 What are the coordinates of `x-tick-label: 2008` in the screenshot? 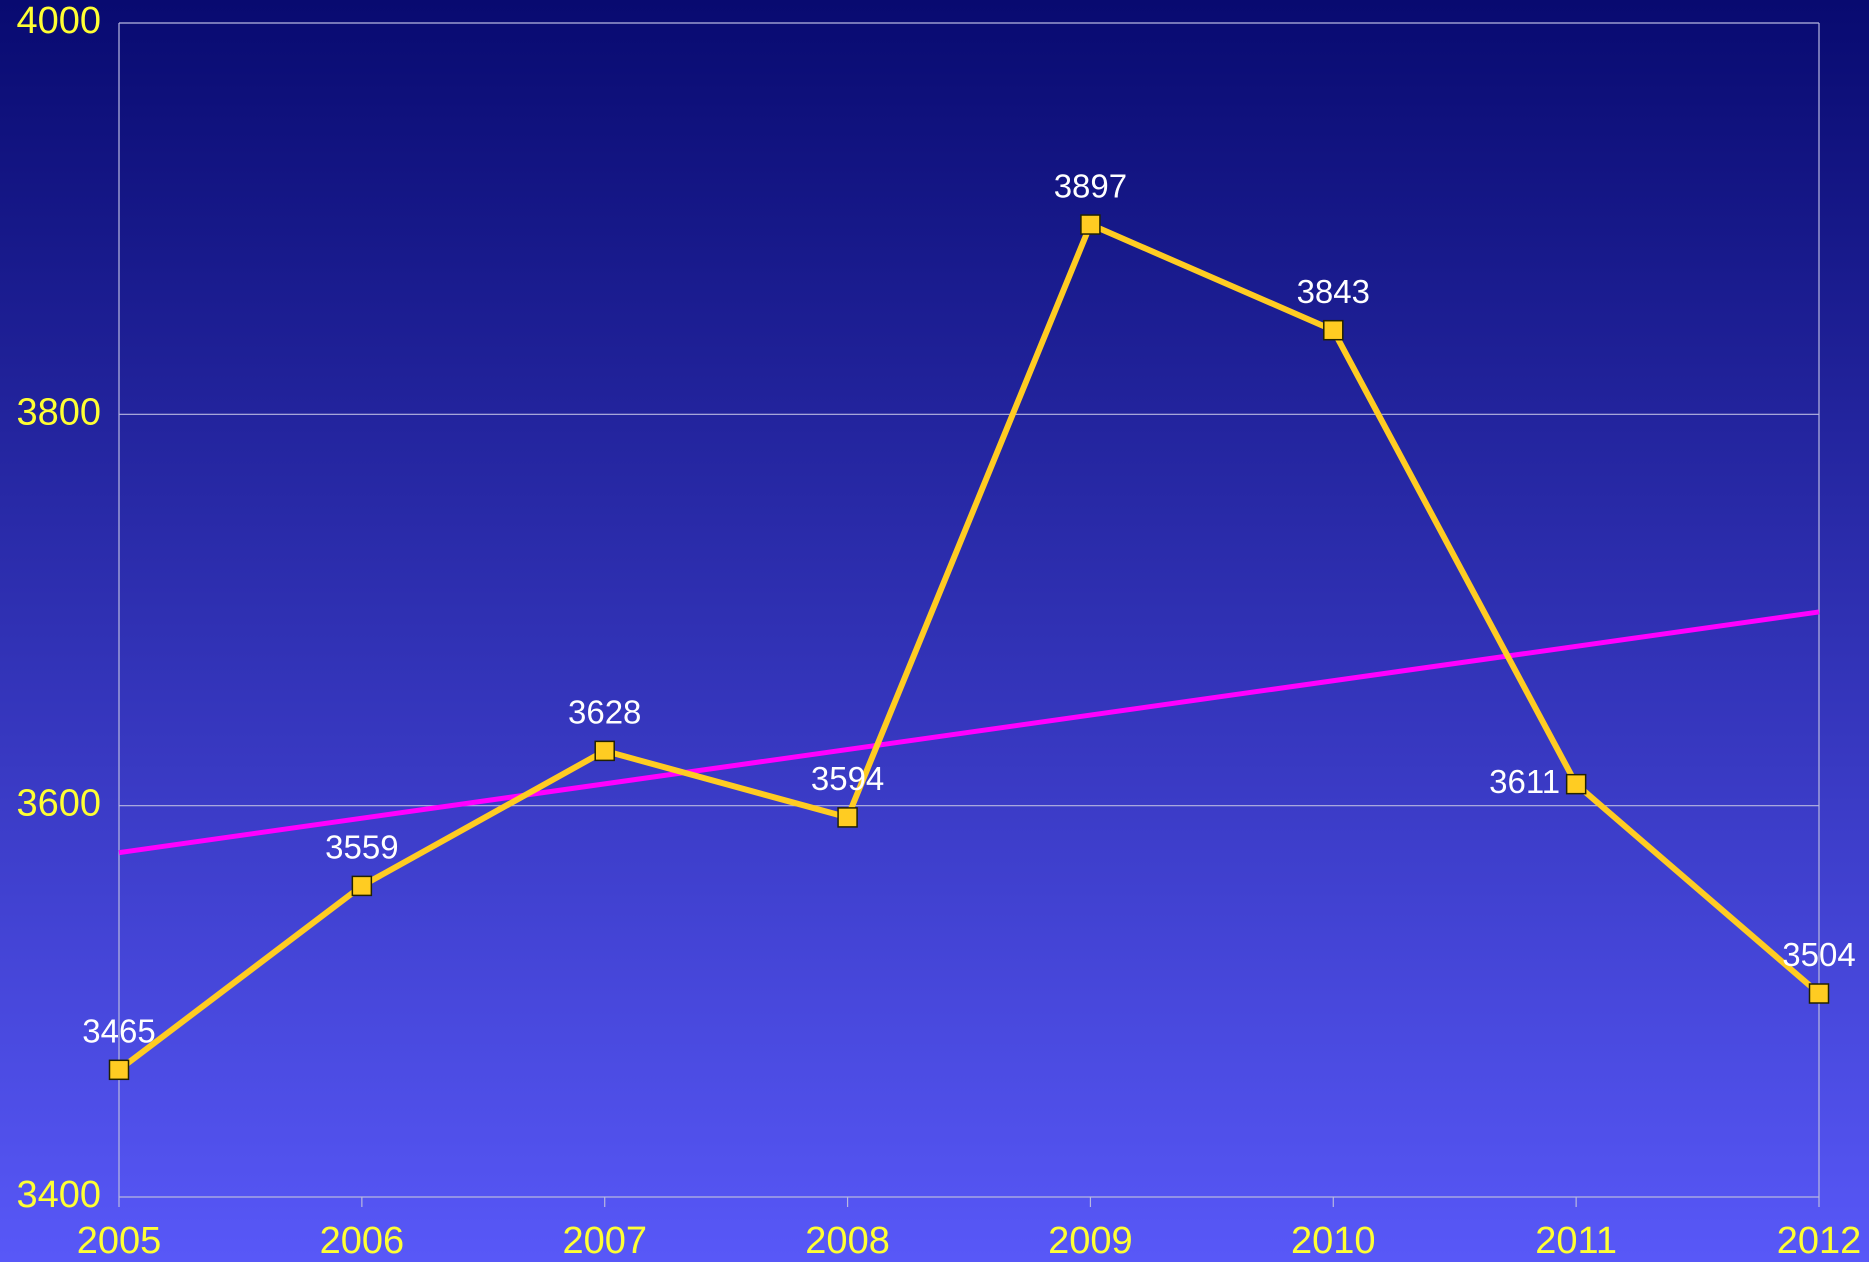 It's located at (847, 1241).